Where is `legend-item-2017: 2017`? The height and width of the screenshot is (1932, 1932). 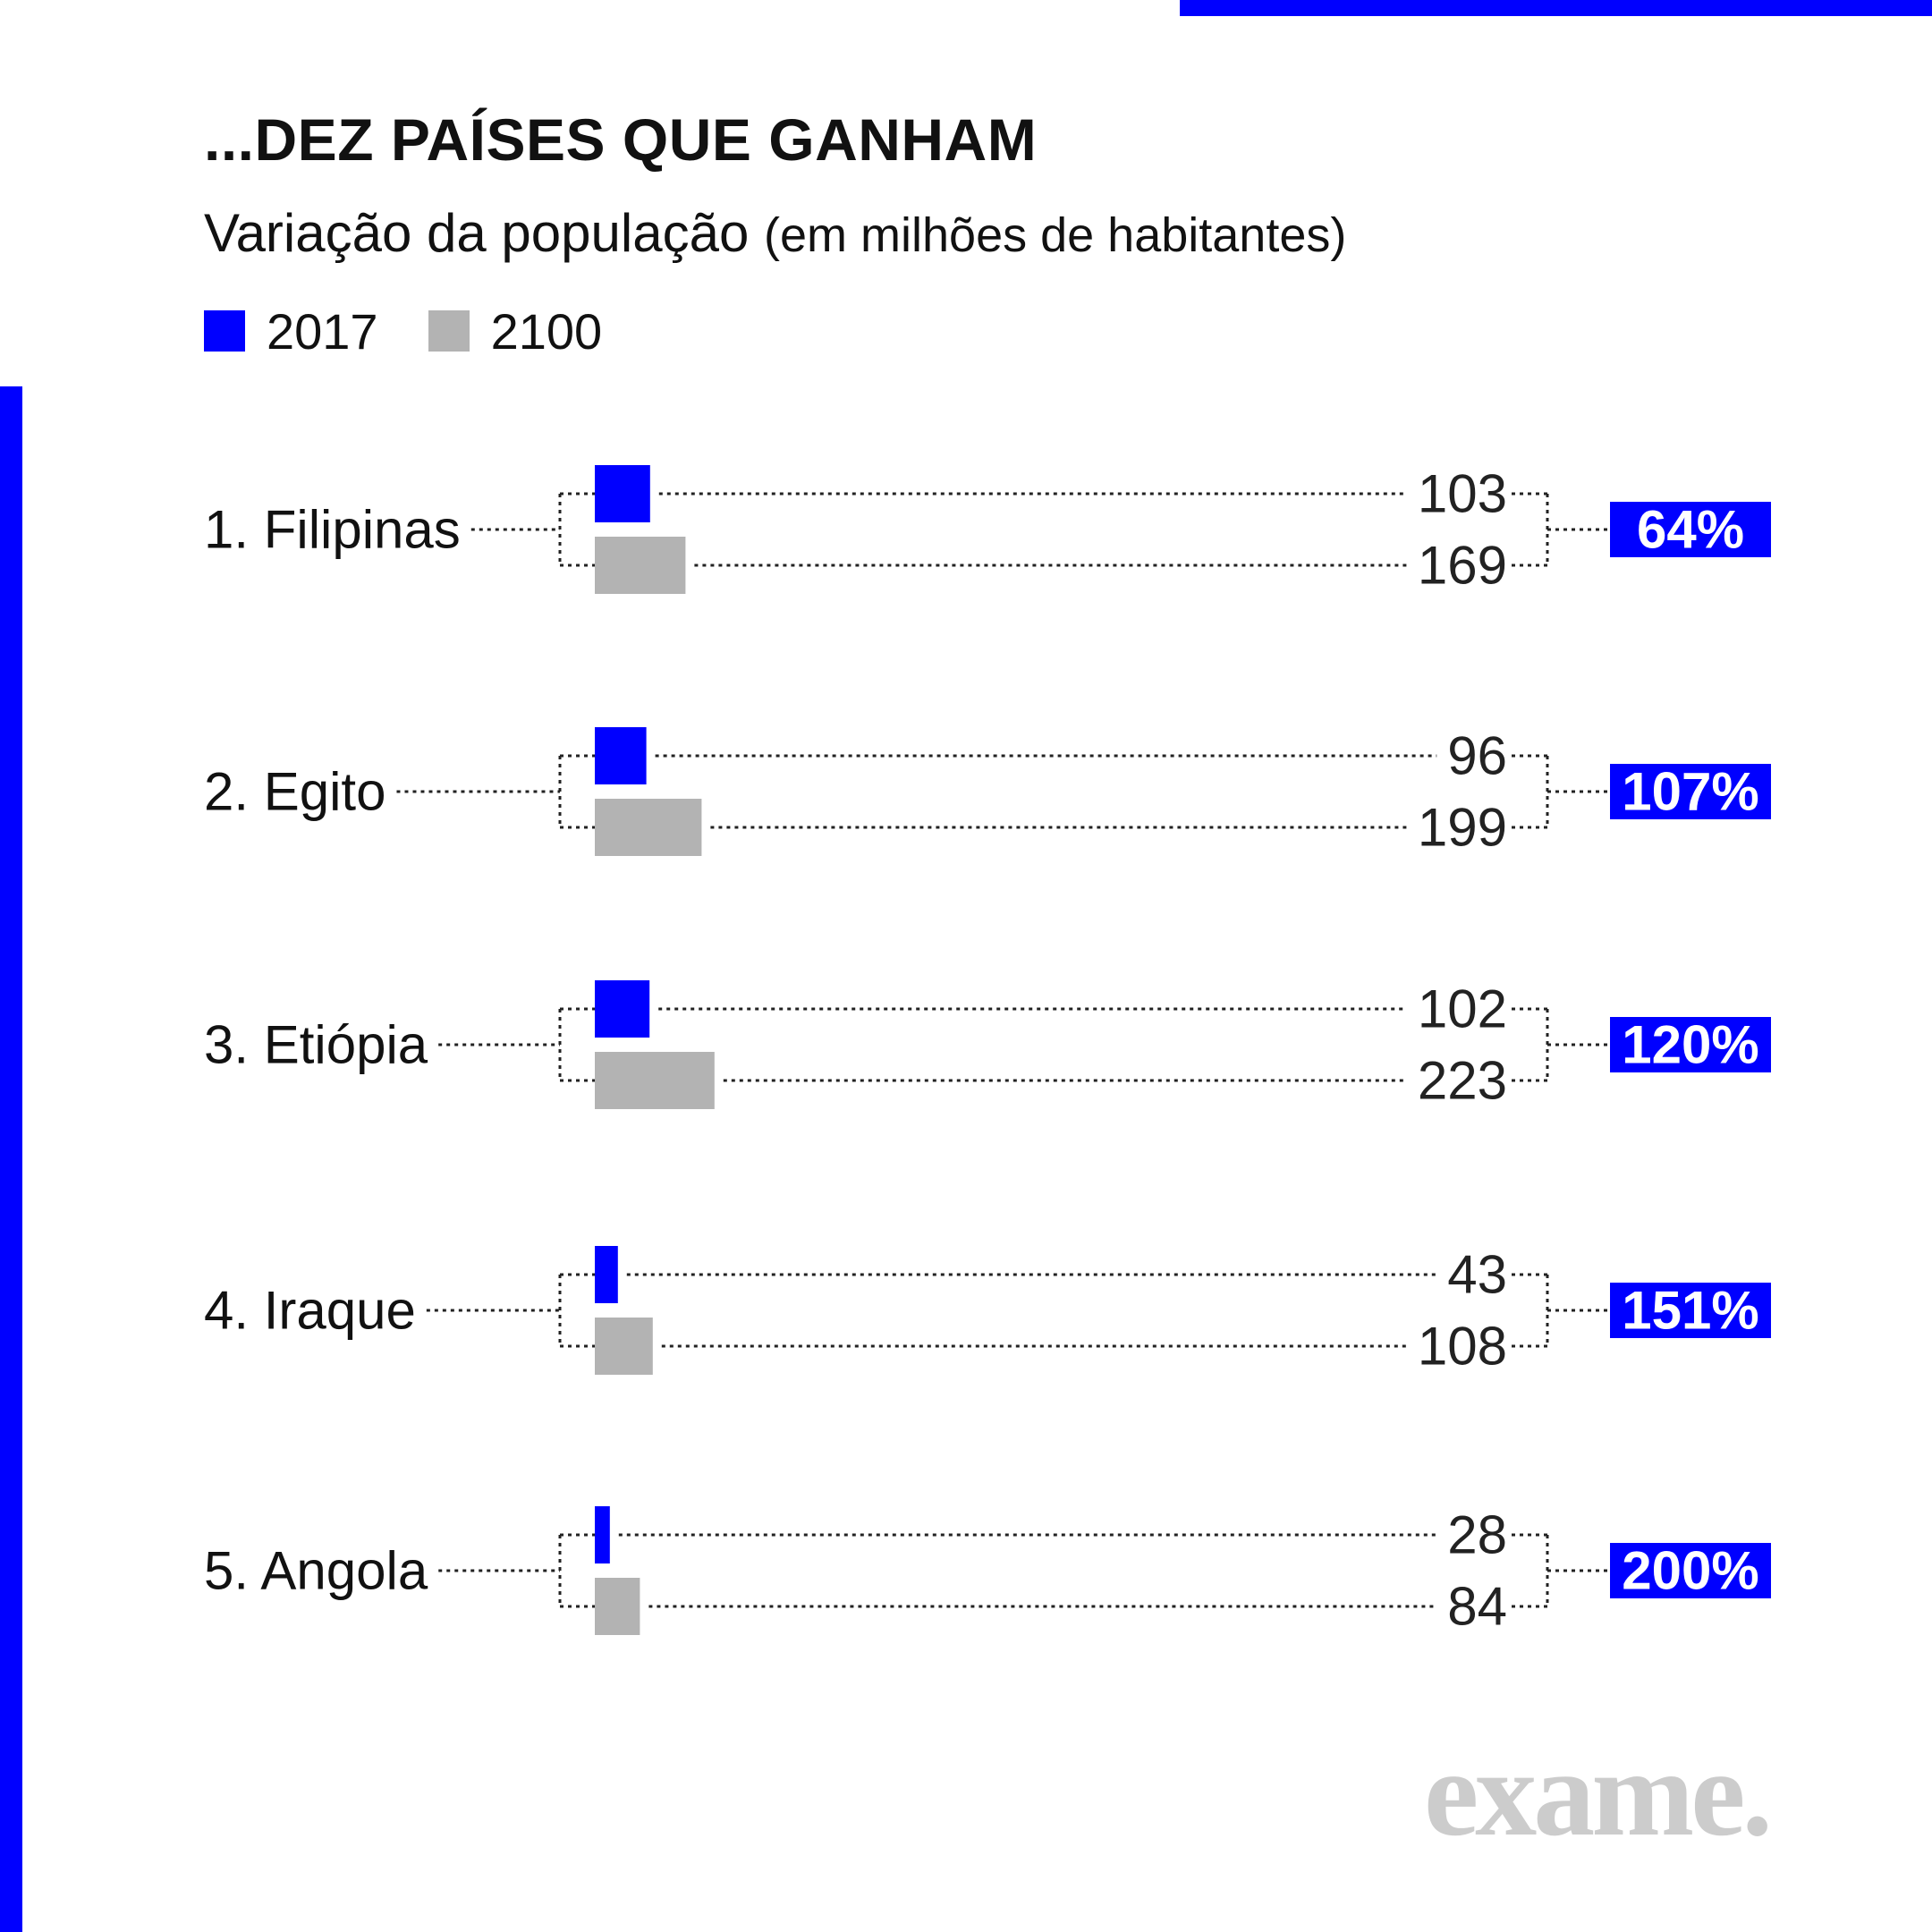 legend-item-2017: 2017 is located at coordinates (291, 331).